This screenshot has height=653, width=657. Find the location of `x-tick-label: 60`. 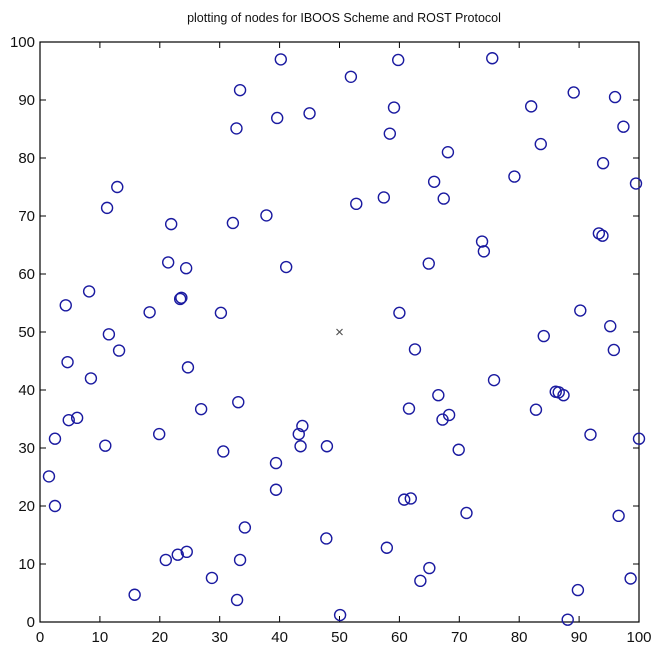

x-tick-label: 60 is located at coordinates (399, 637).